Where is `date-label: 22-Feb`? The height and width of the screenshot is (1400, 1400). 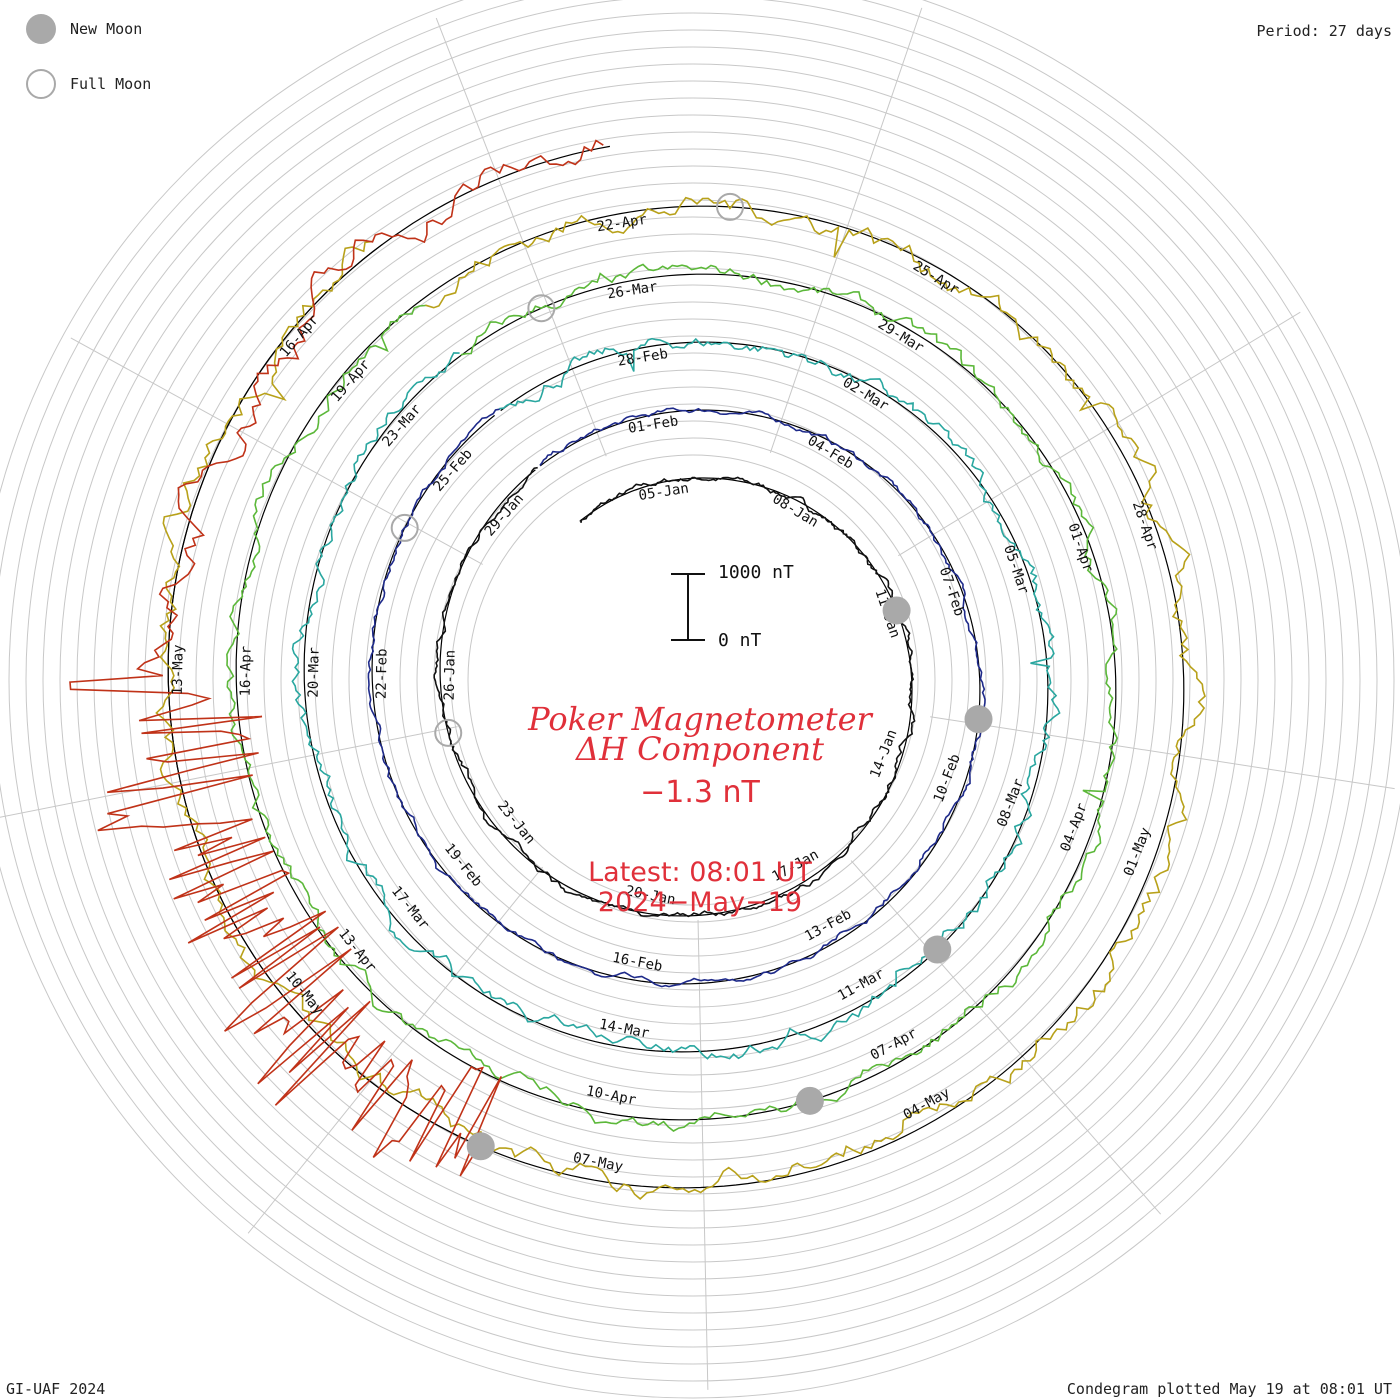
date-label: 22-Feb is located at coordinates (382, 673).